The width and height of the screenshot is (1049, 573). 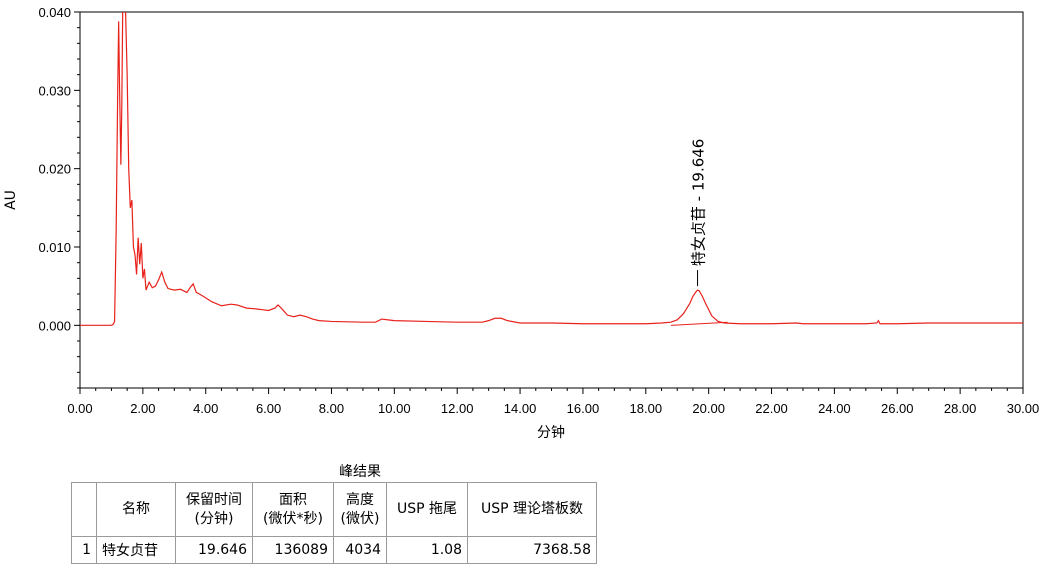 I want to click on cell-area: 136089, so click(x=293, y=550).